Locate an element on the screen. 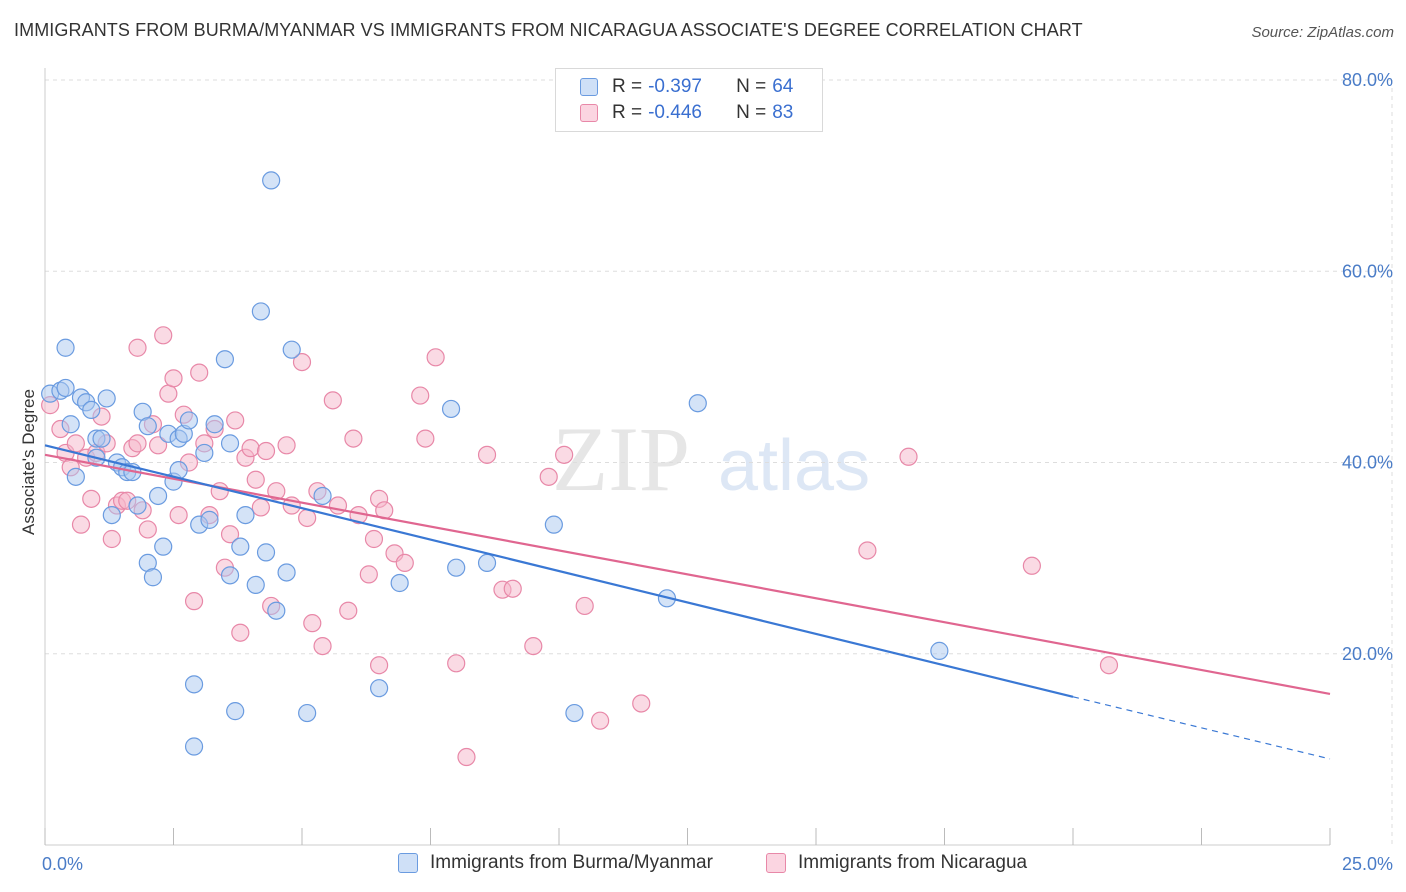 The width and height of the screenshot is (1406, 892). legend-item-burma: Immigrants from Burma/Myanmar is located at coordinates (555, 863).